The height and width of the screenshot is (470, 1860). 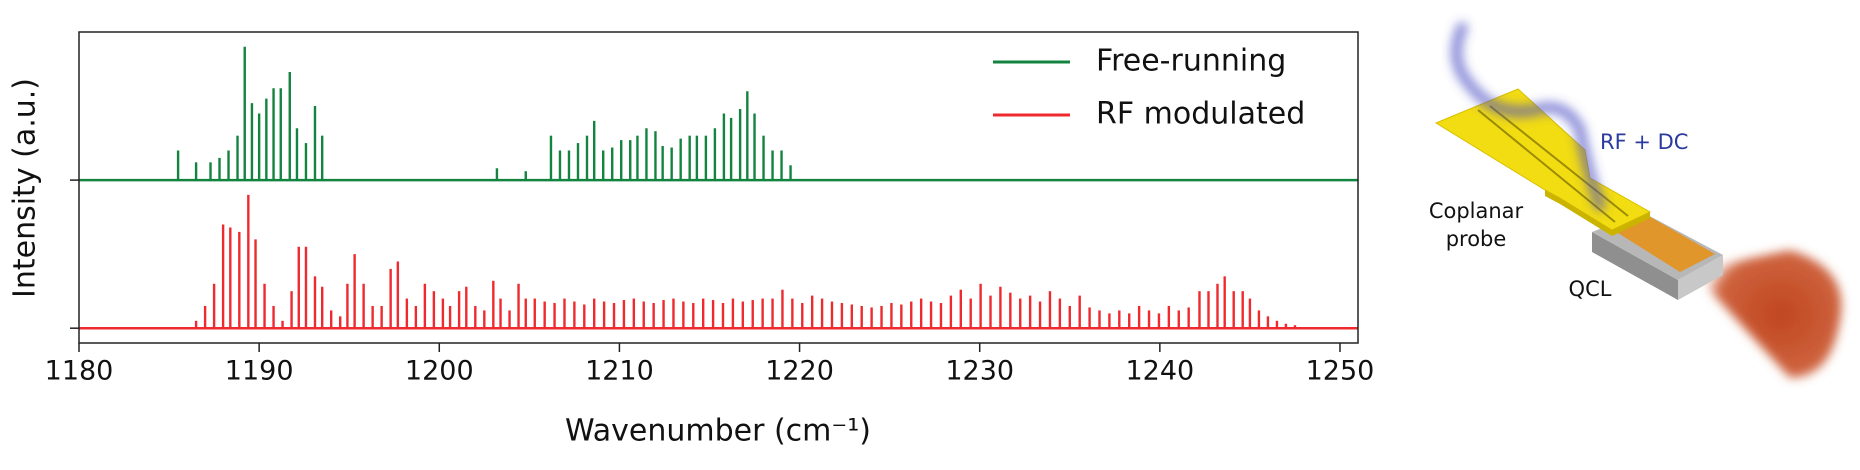 What do you see at coordinates (1159, 371) in the screenshot?
I see `x-tick-label: 1240` at bounding box center [1159, 371].